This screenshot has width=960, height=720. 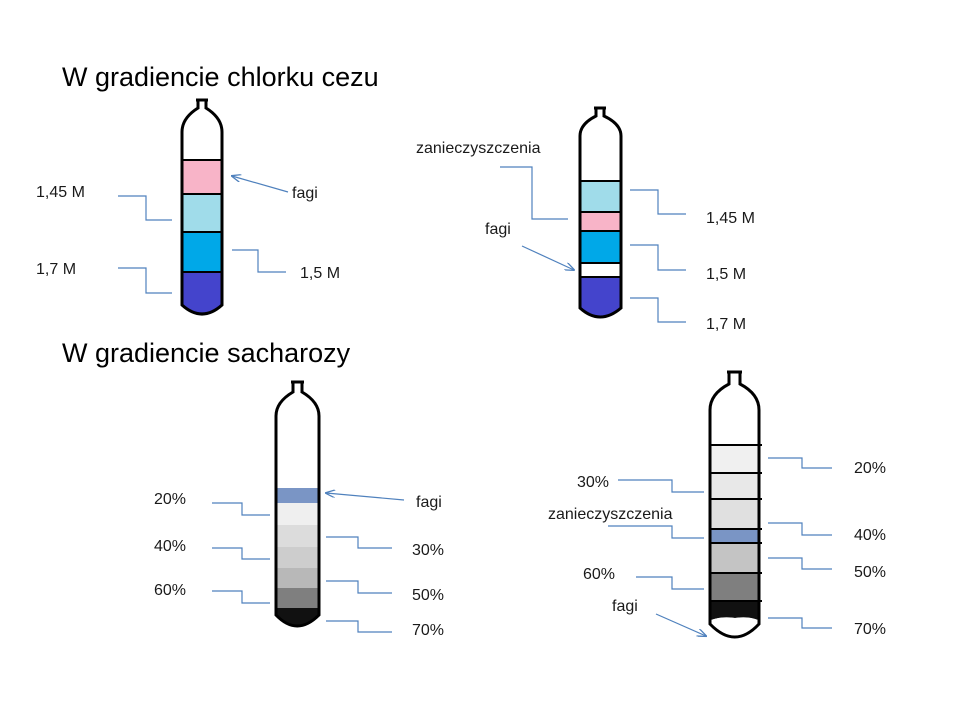 I want to click on tube-4-label-30: 30%, so click(x=593, y=482).